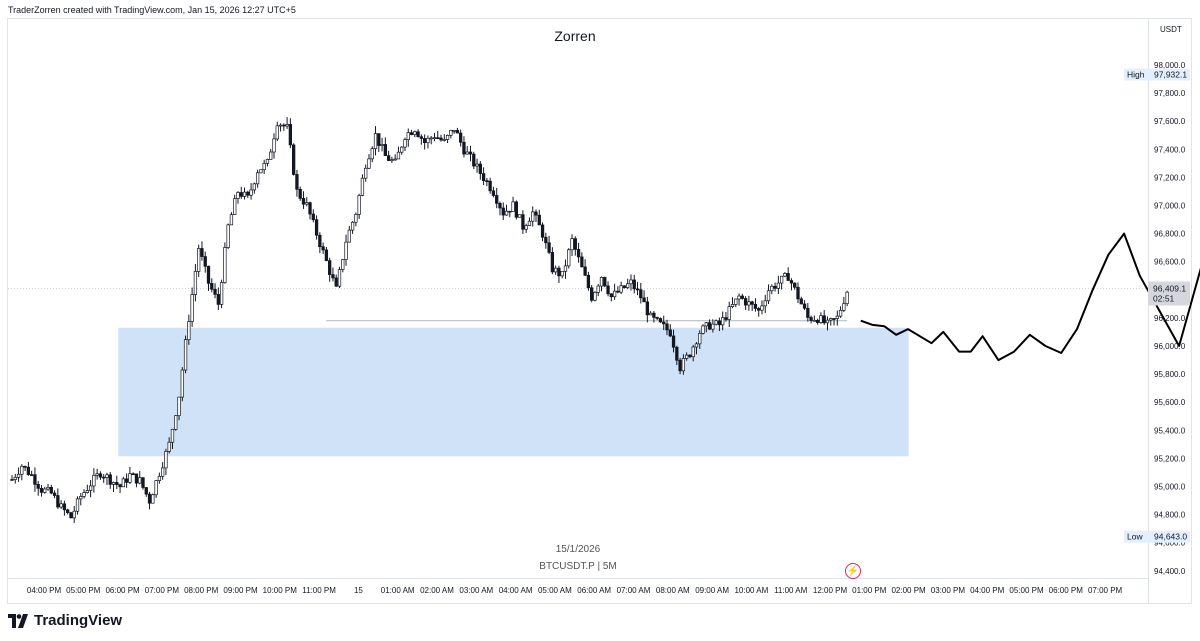 Image resolution: width=1200 pixels, height=641 pixels. What do you see at coordinates (398, 590) in the screenshot?
I see `x-tick-label: 01:00 AM` at bounding box center [398, 590].